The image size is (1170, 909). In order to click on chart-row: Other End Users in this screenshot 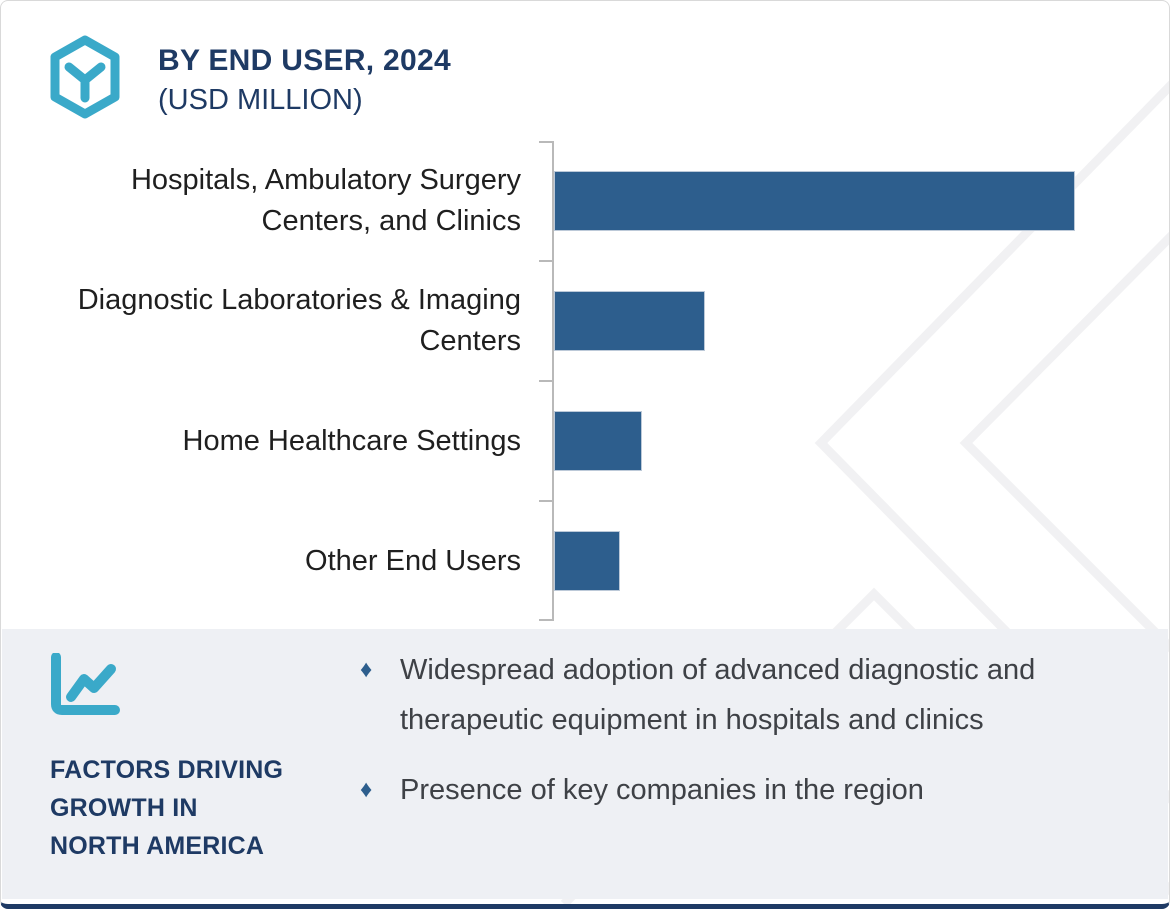, I will do `click(585, 561)`.